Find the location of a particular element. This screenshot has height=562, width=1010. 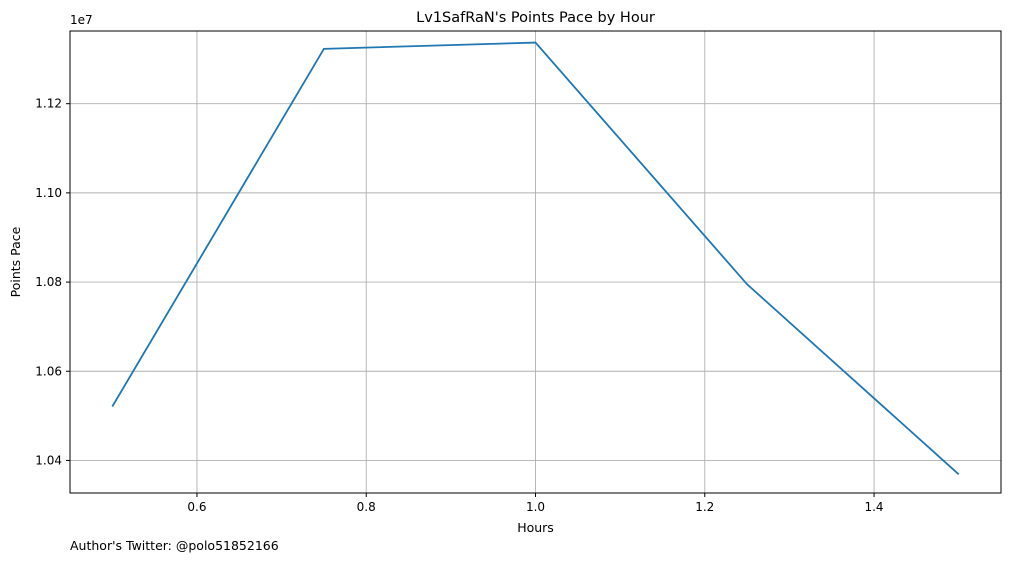

y-axis-offset-label: 1e7 is located at coordinates (81, 20).